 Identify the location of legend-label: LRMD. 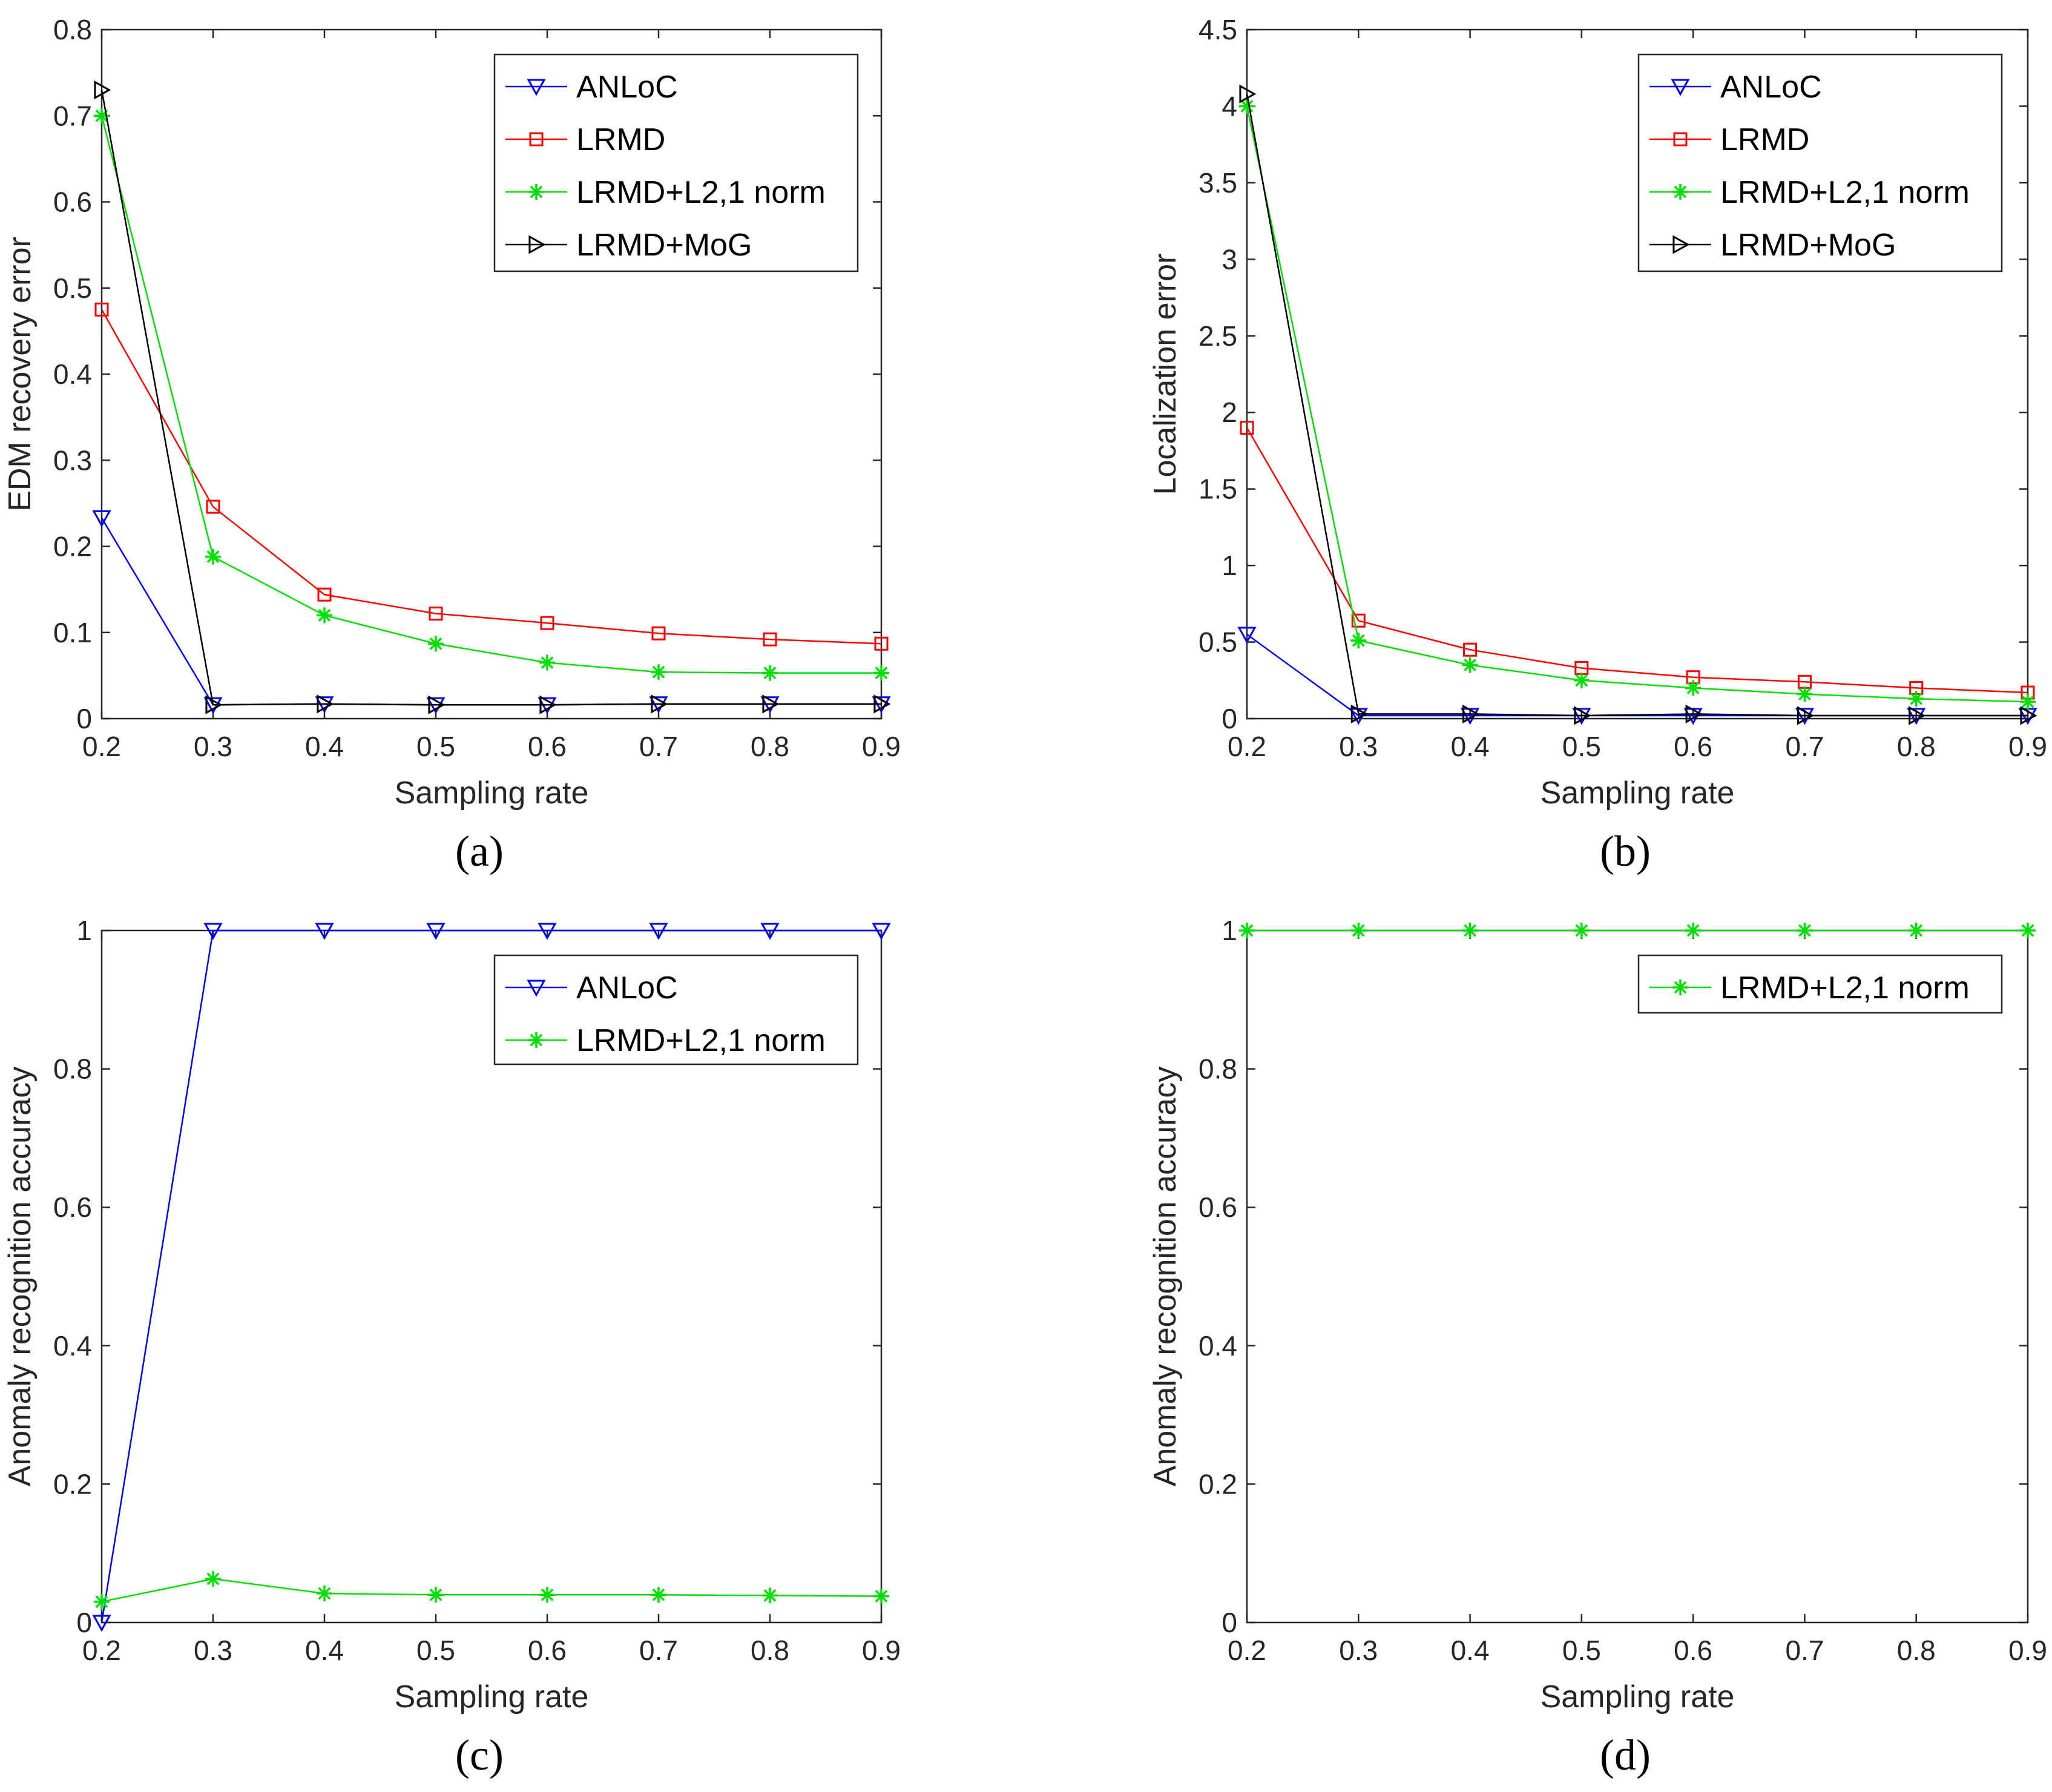
(1765, 139).